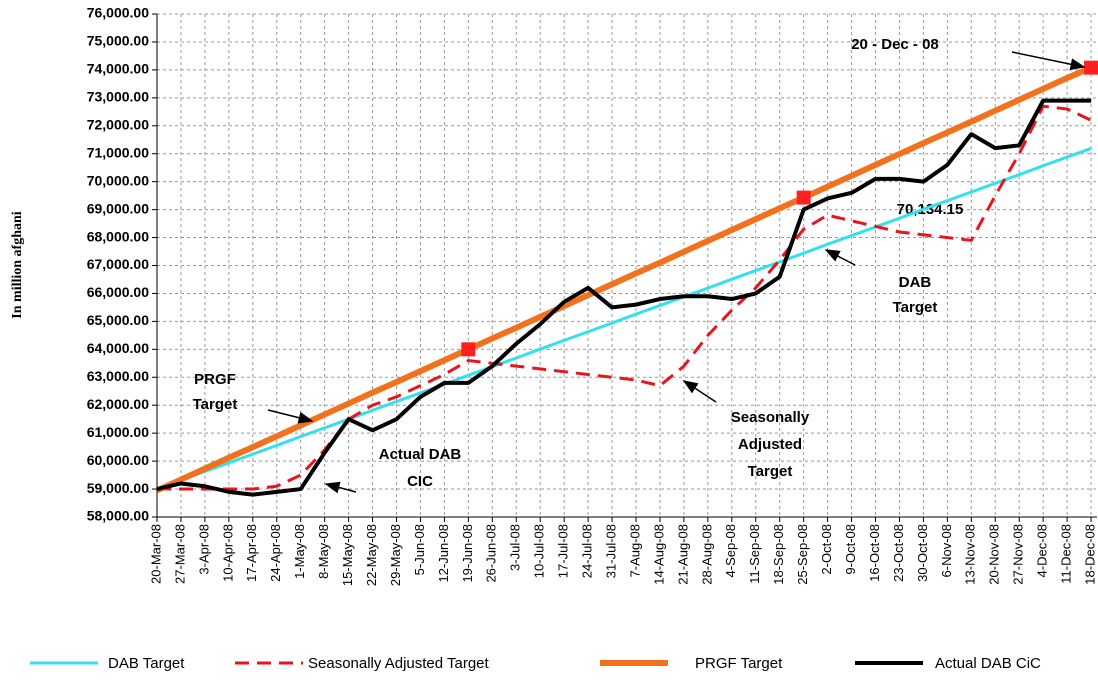 This screenshot has height=688, width=1098. I want to click on y-tick-label: 71,000.00, so click(118, 152).